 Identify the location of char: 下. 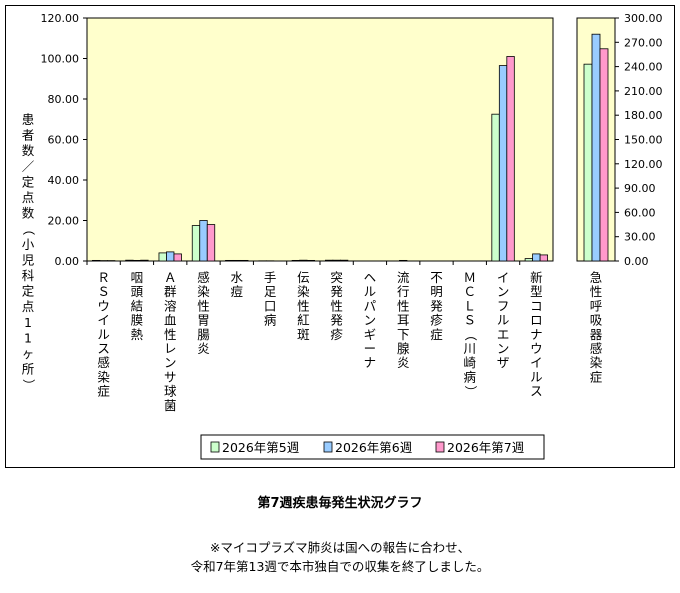
(403, 334).